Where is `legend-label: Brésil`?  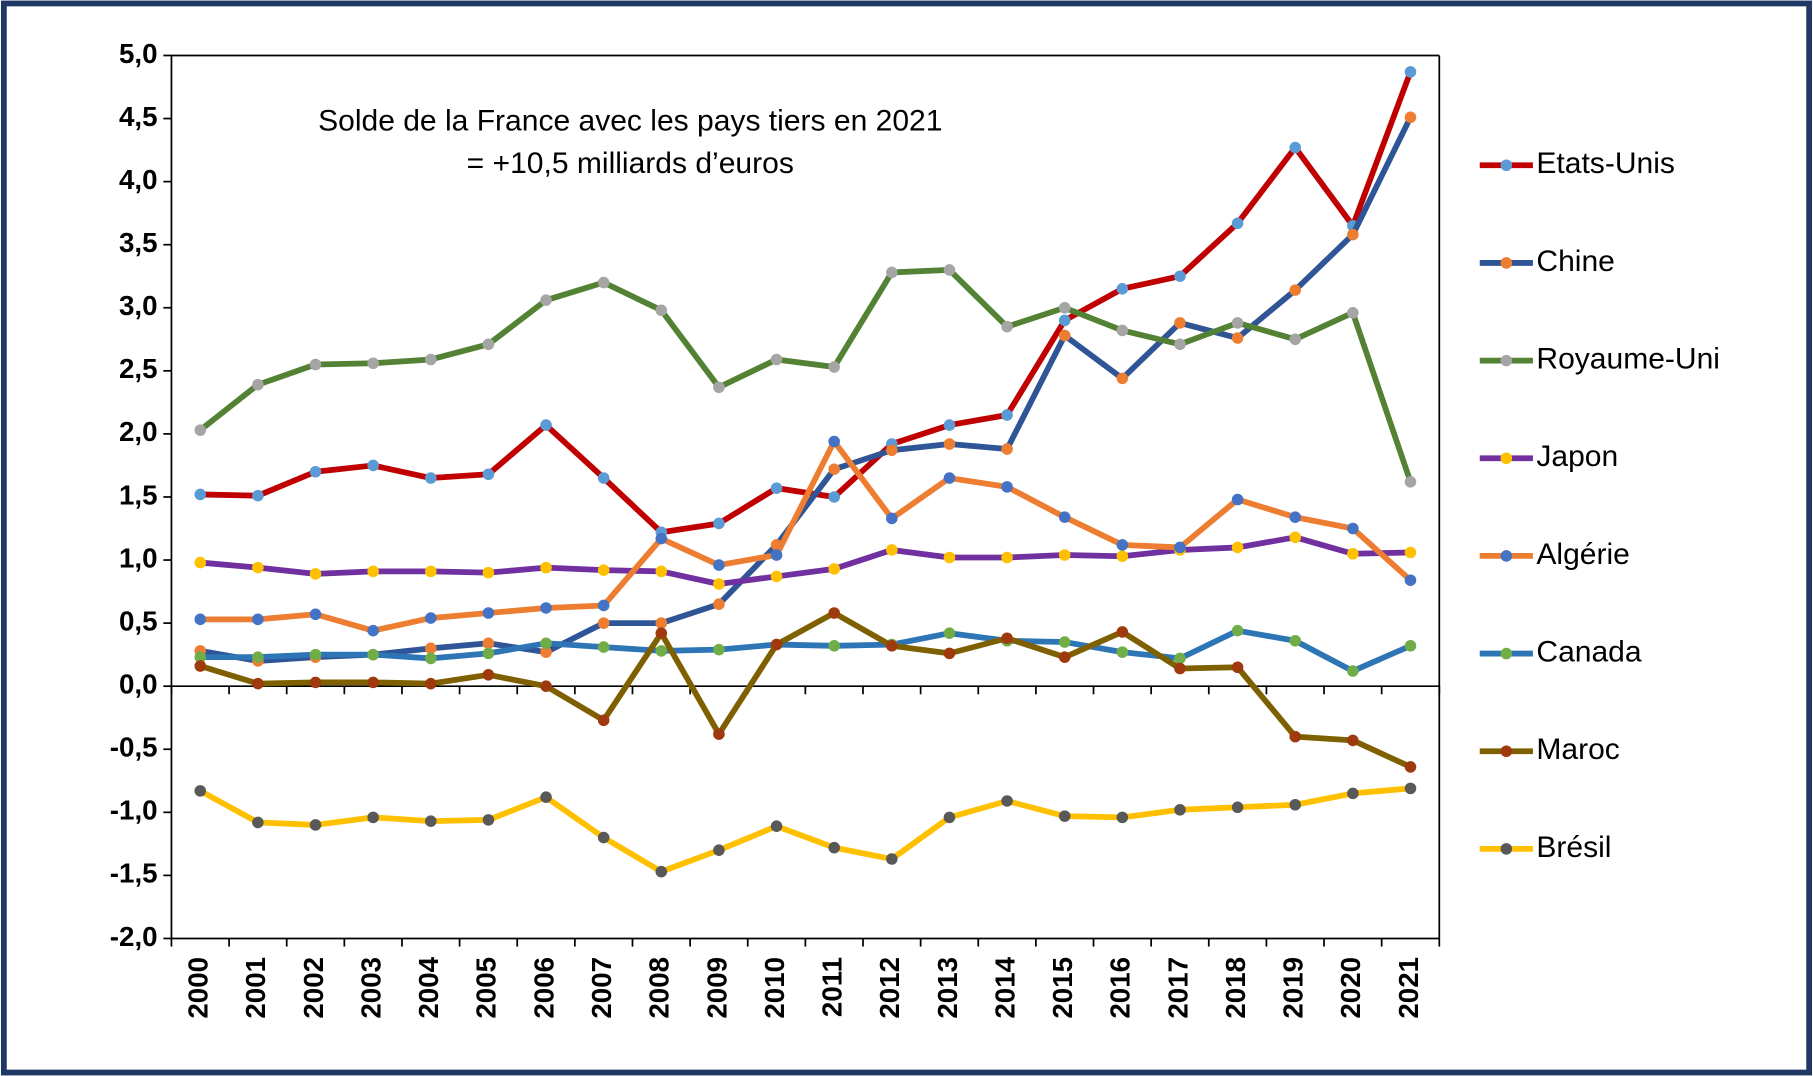
legend-label: Brésil is located at coordinates (1573, 847).